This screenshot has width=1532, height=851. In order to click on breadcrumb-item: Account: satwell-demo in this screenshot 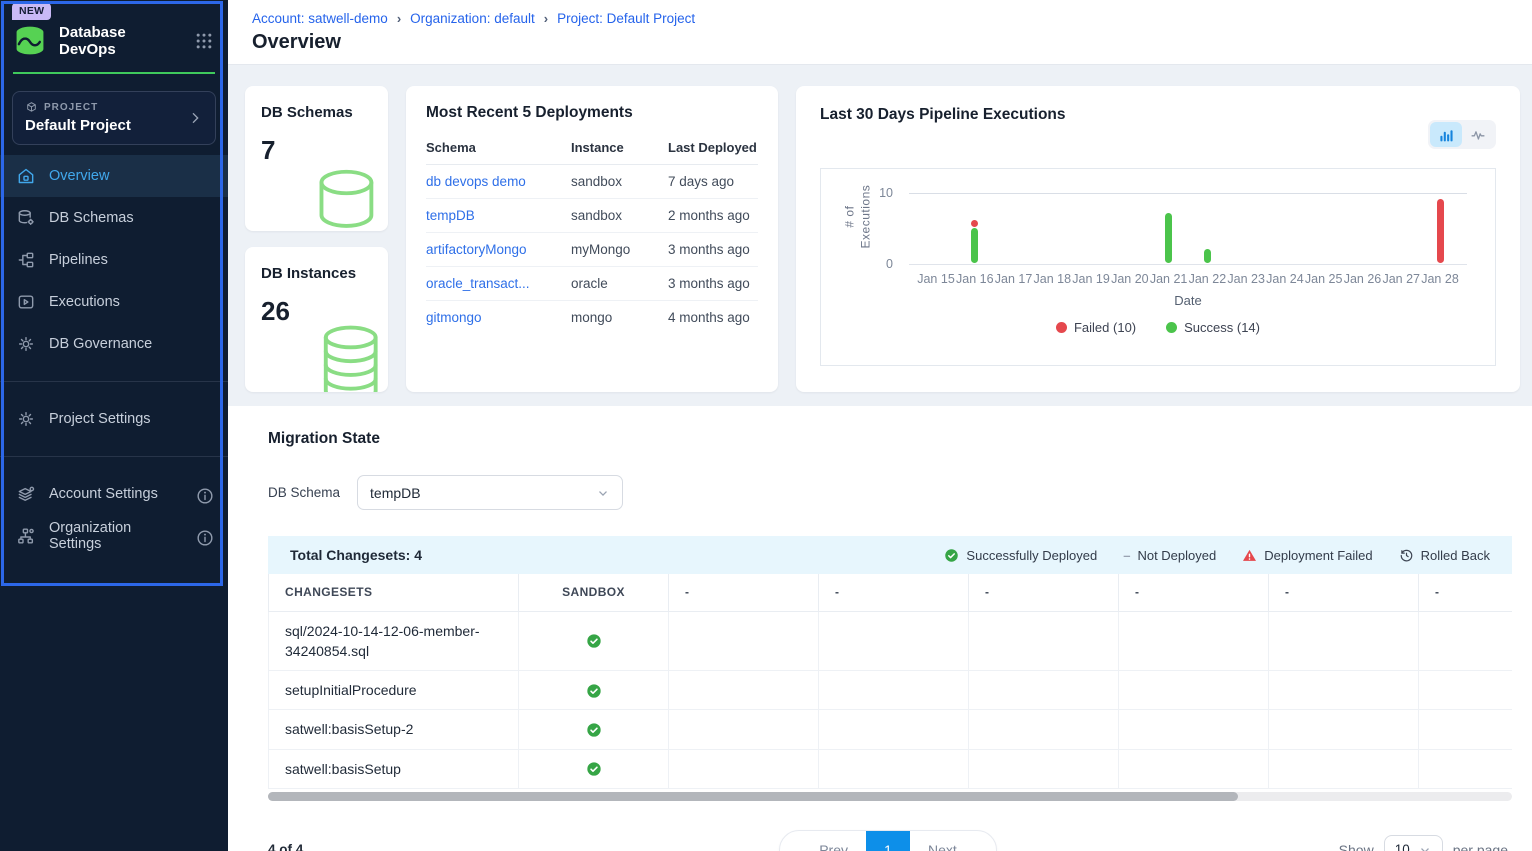, I will do `click(320, 18)`.